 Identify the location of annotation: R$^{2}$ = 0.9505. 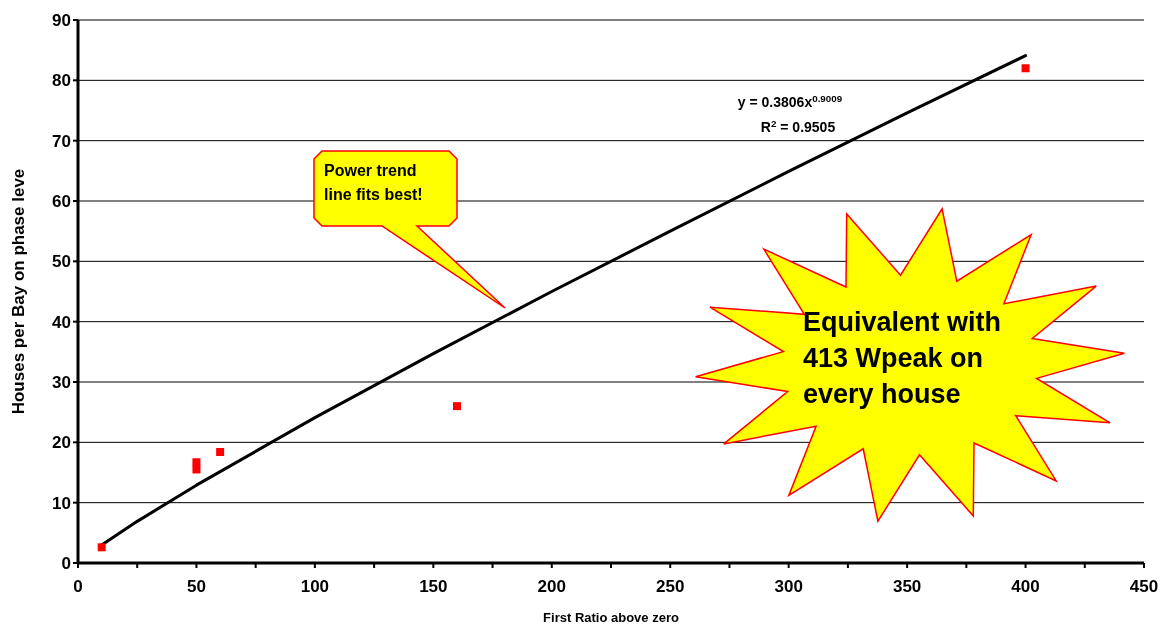
(798, 126).